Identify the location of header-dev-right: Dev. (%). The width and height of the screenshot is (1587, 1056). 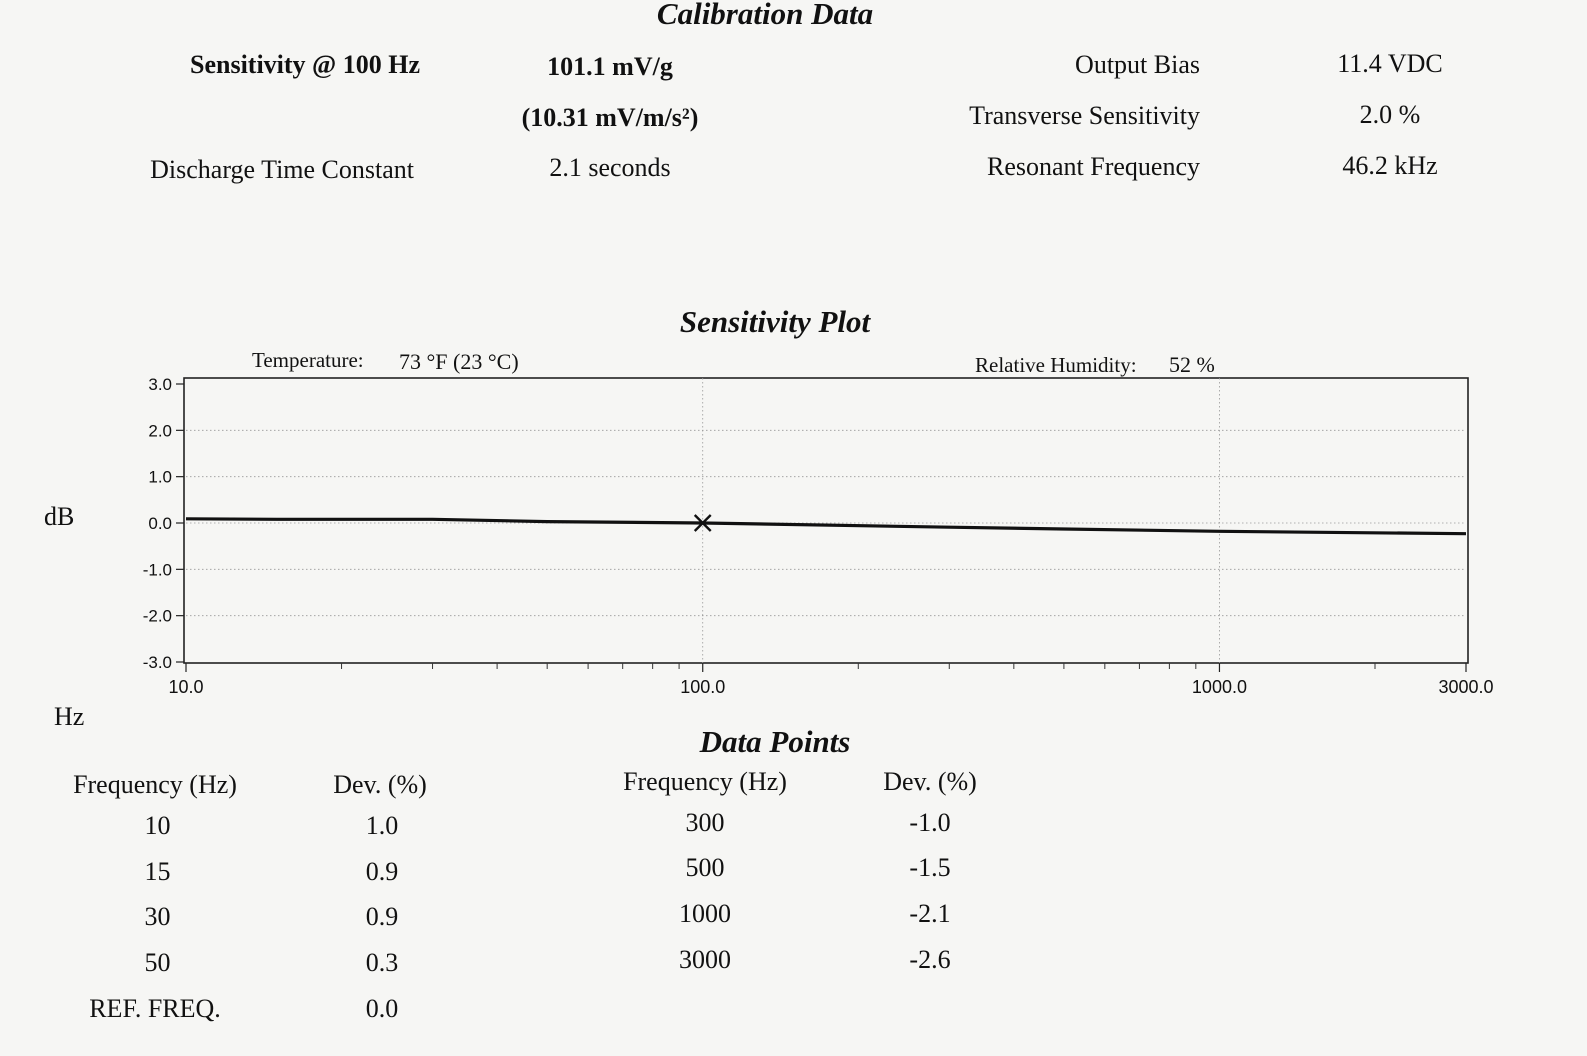
(930, 781).